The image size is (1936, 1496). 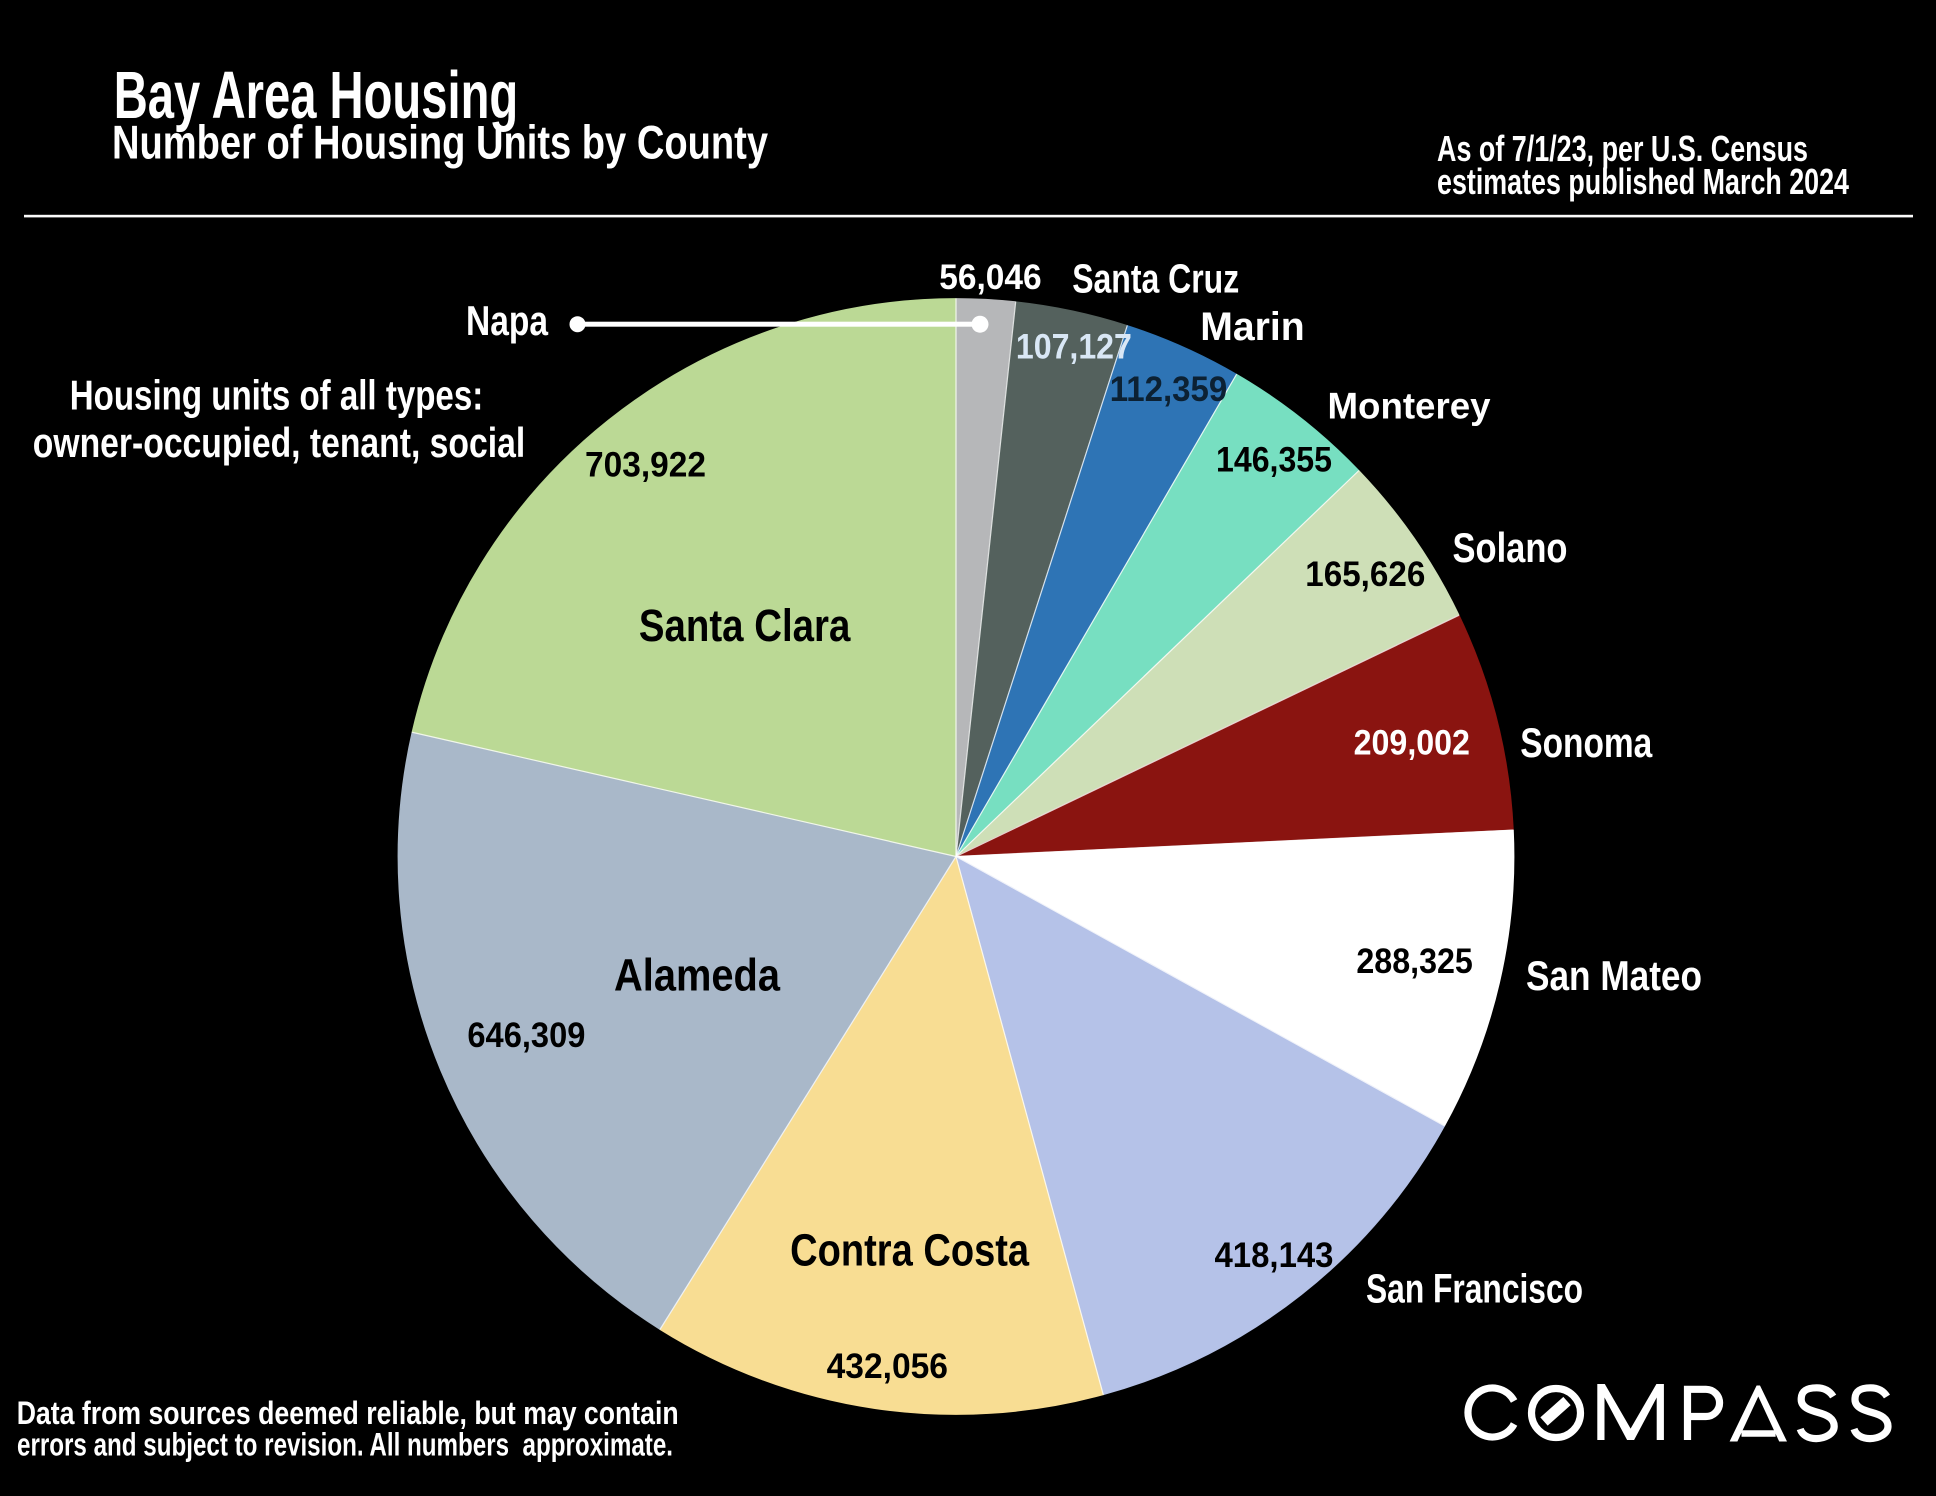 I want to click on svg-text: Solano, so click(x=1510, y=547).